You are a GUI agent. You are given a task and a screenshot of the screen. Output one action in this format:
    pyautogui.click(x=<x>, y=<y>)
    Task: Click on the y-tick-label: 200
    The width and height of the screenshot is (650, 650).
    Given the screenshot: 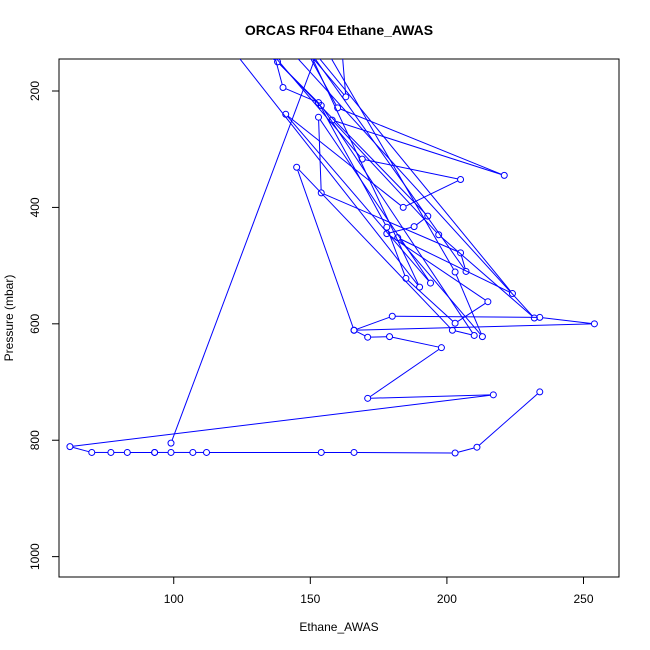 What is the action you would take?
    pyautogui.click(x=35, y=91)
    